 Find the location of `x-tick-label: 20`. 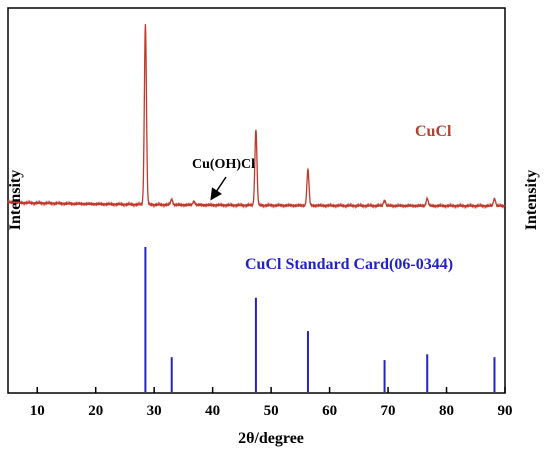

x-tick-label: 20 is located at coordinates (95, 411).